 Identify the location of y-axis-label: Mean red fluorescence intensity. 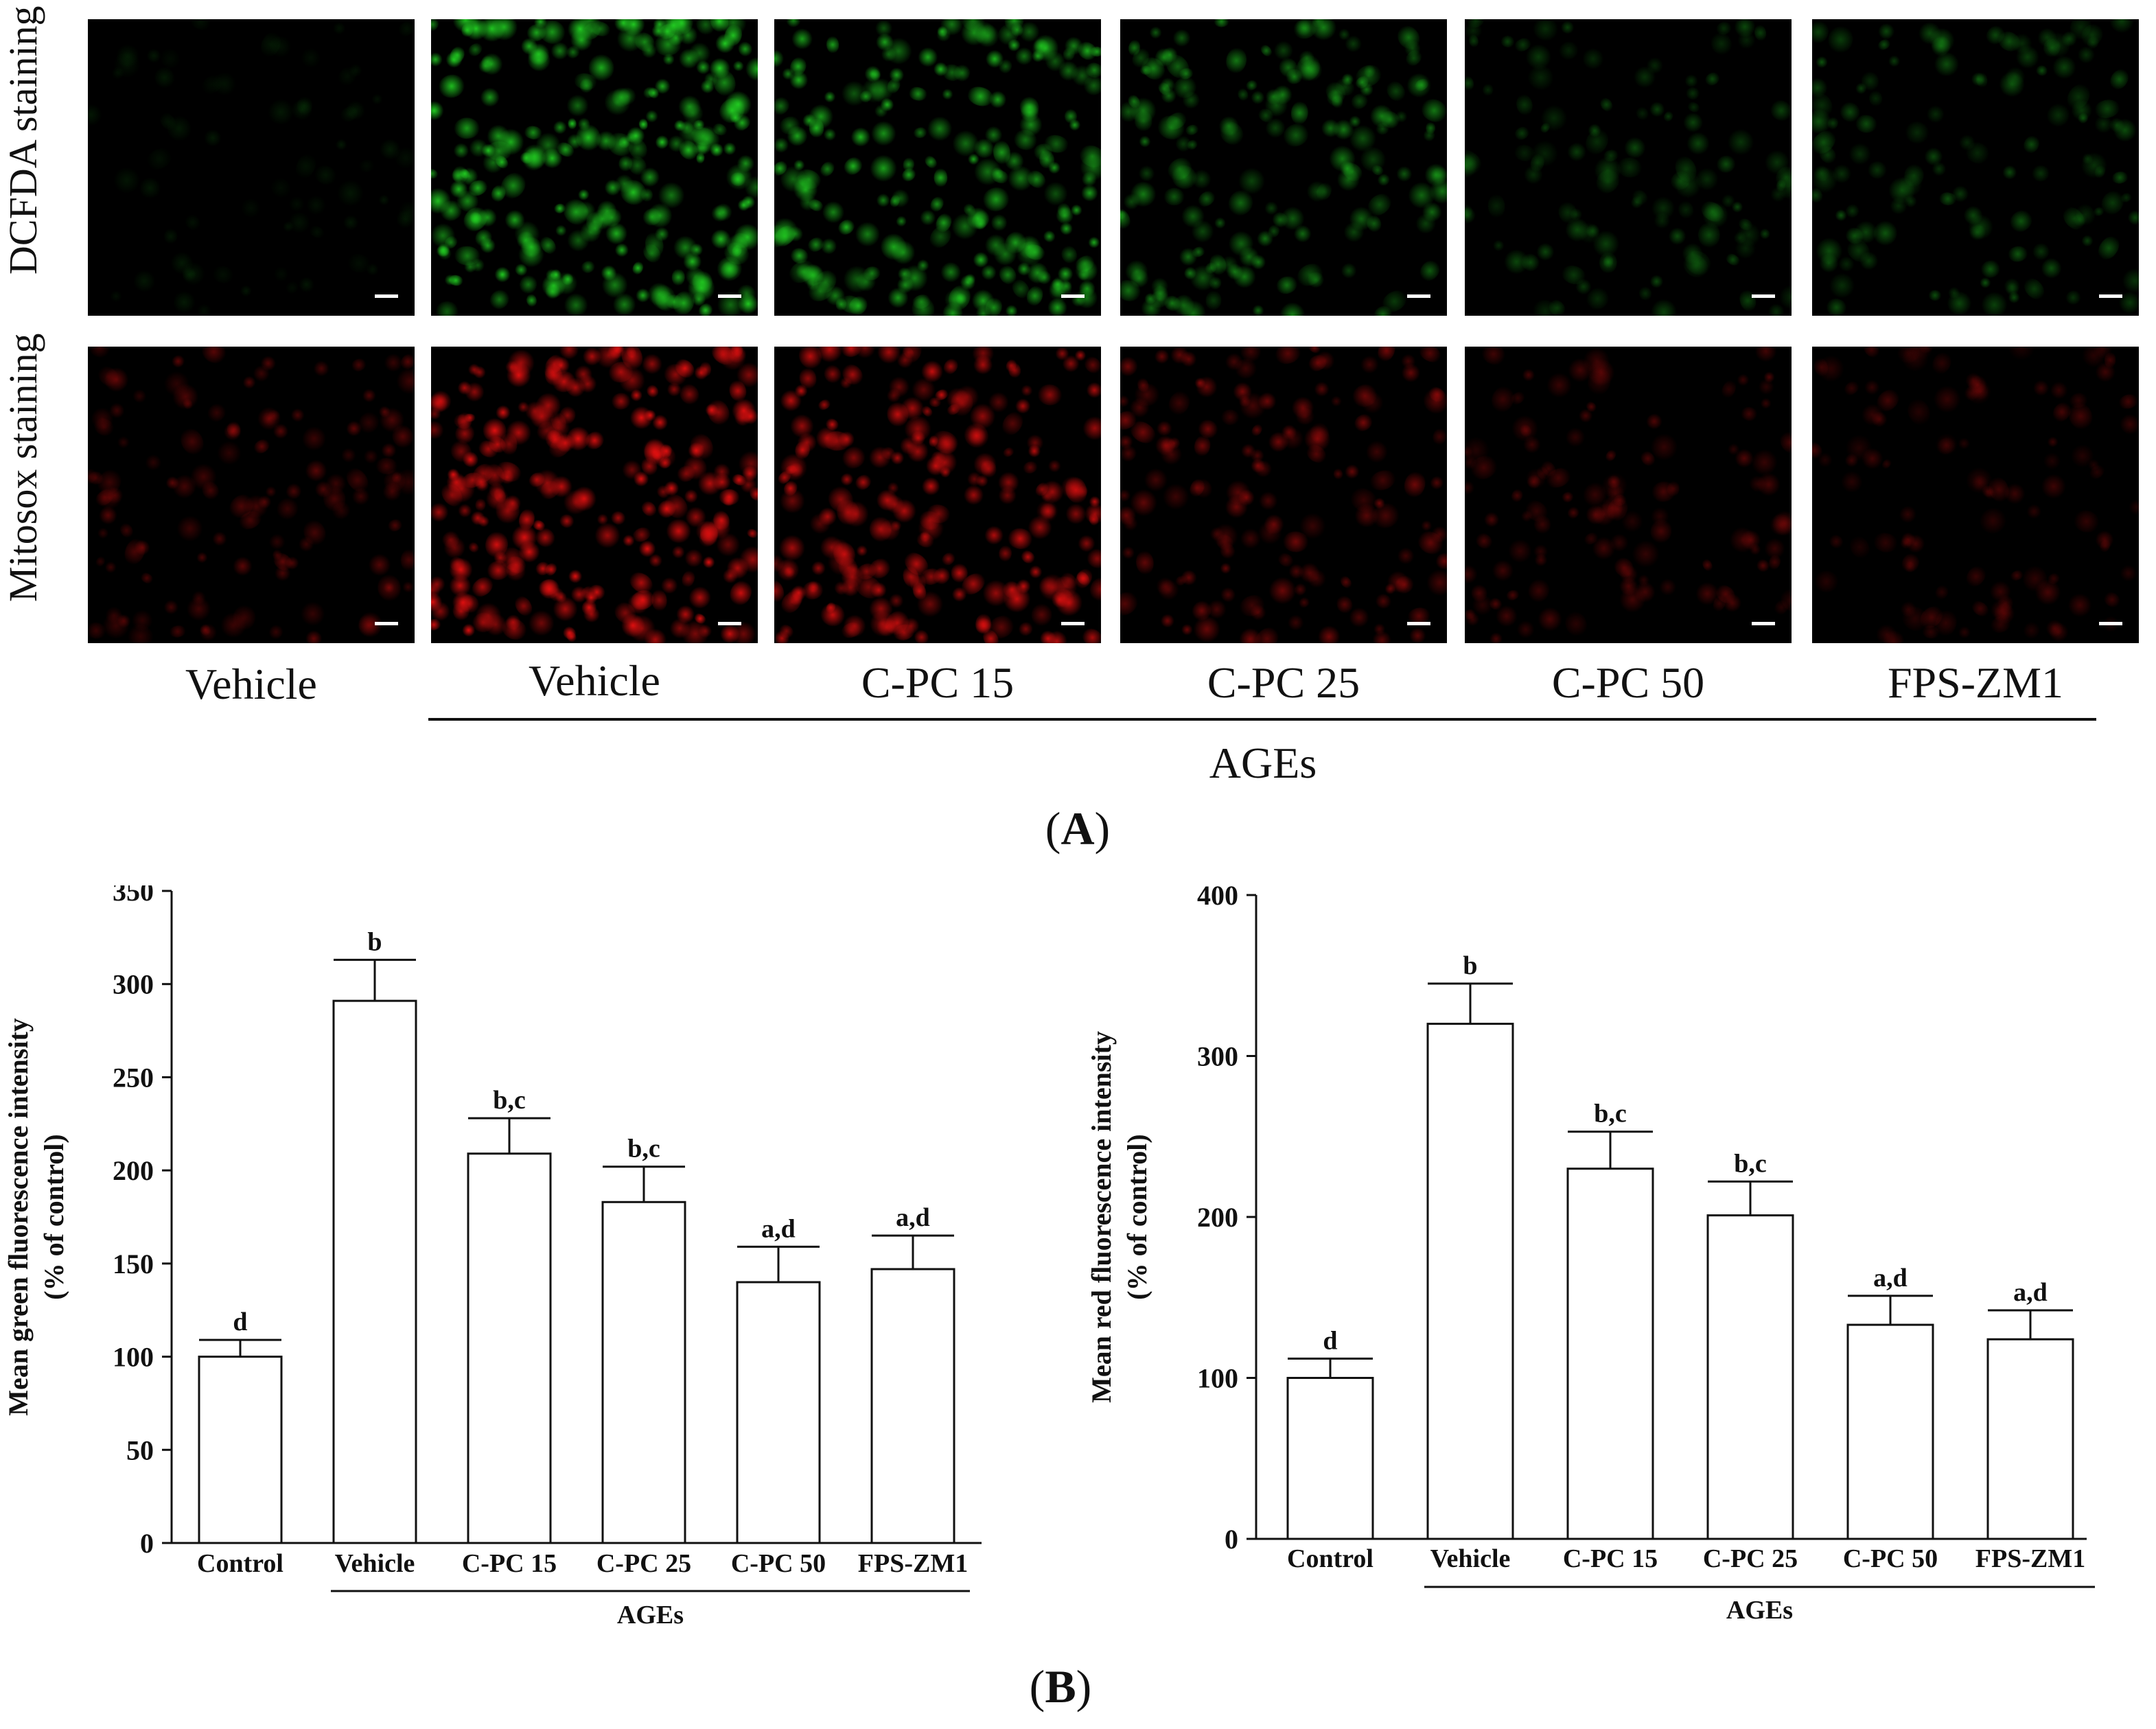
(1101, 1217).